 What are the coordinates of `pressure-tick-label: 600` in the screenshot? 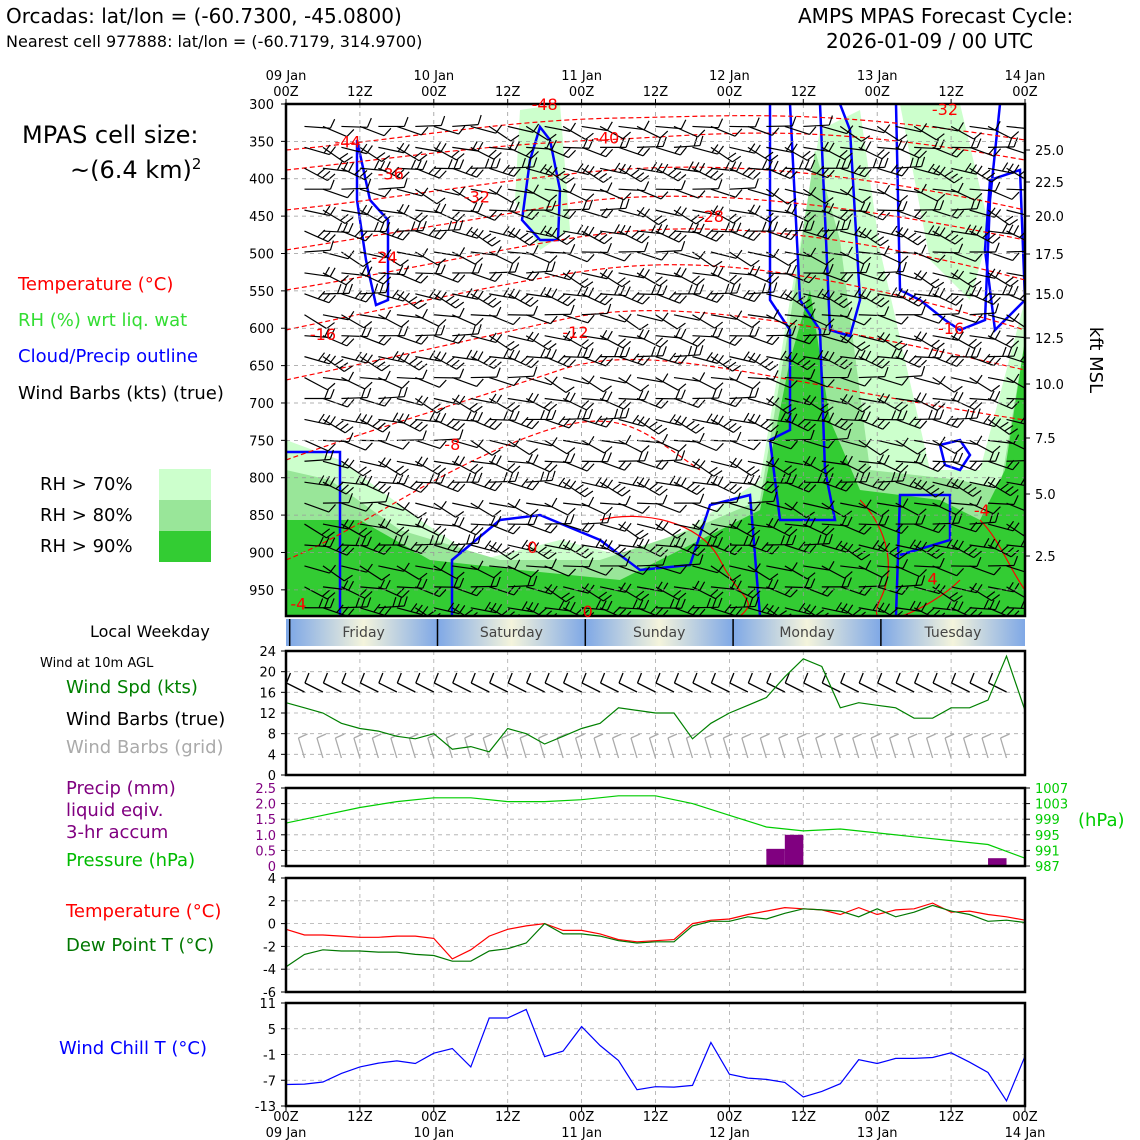 It's located at (261, 329).